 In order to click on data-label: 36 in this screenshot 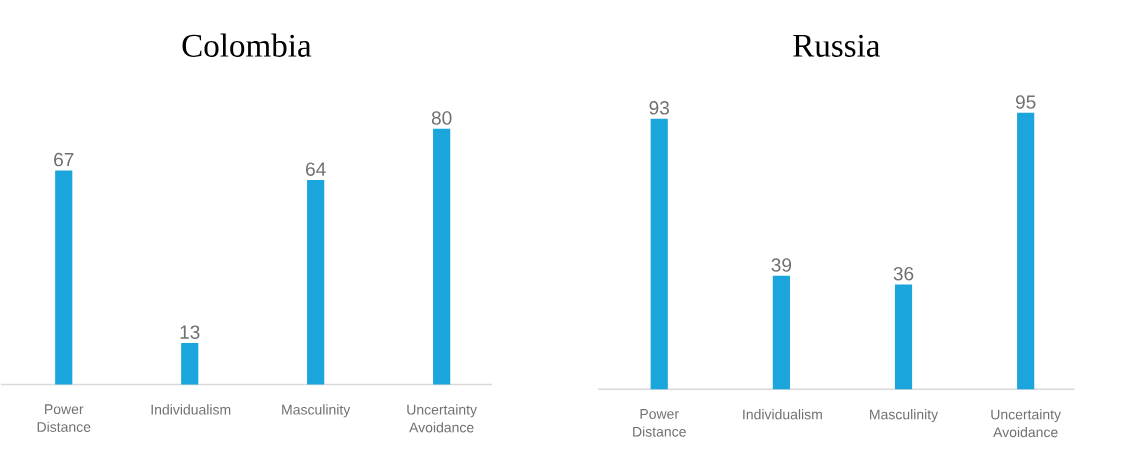, I will do `click(903, 273)`.